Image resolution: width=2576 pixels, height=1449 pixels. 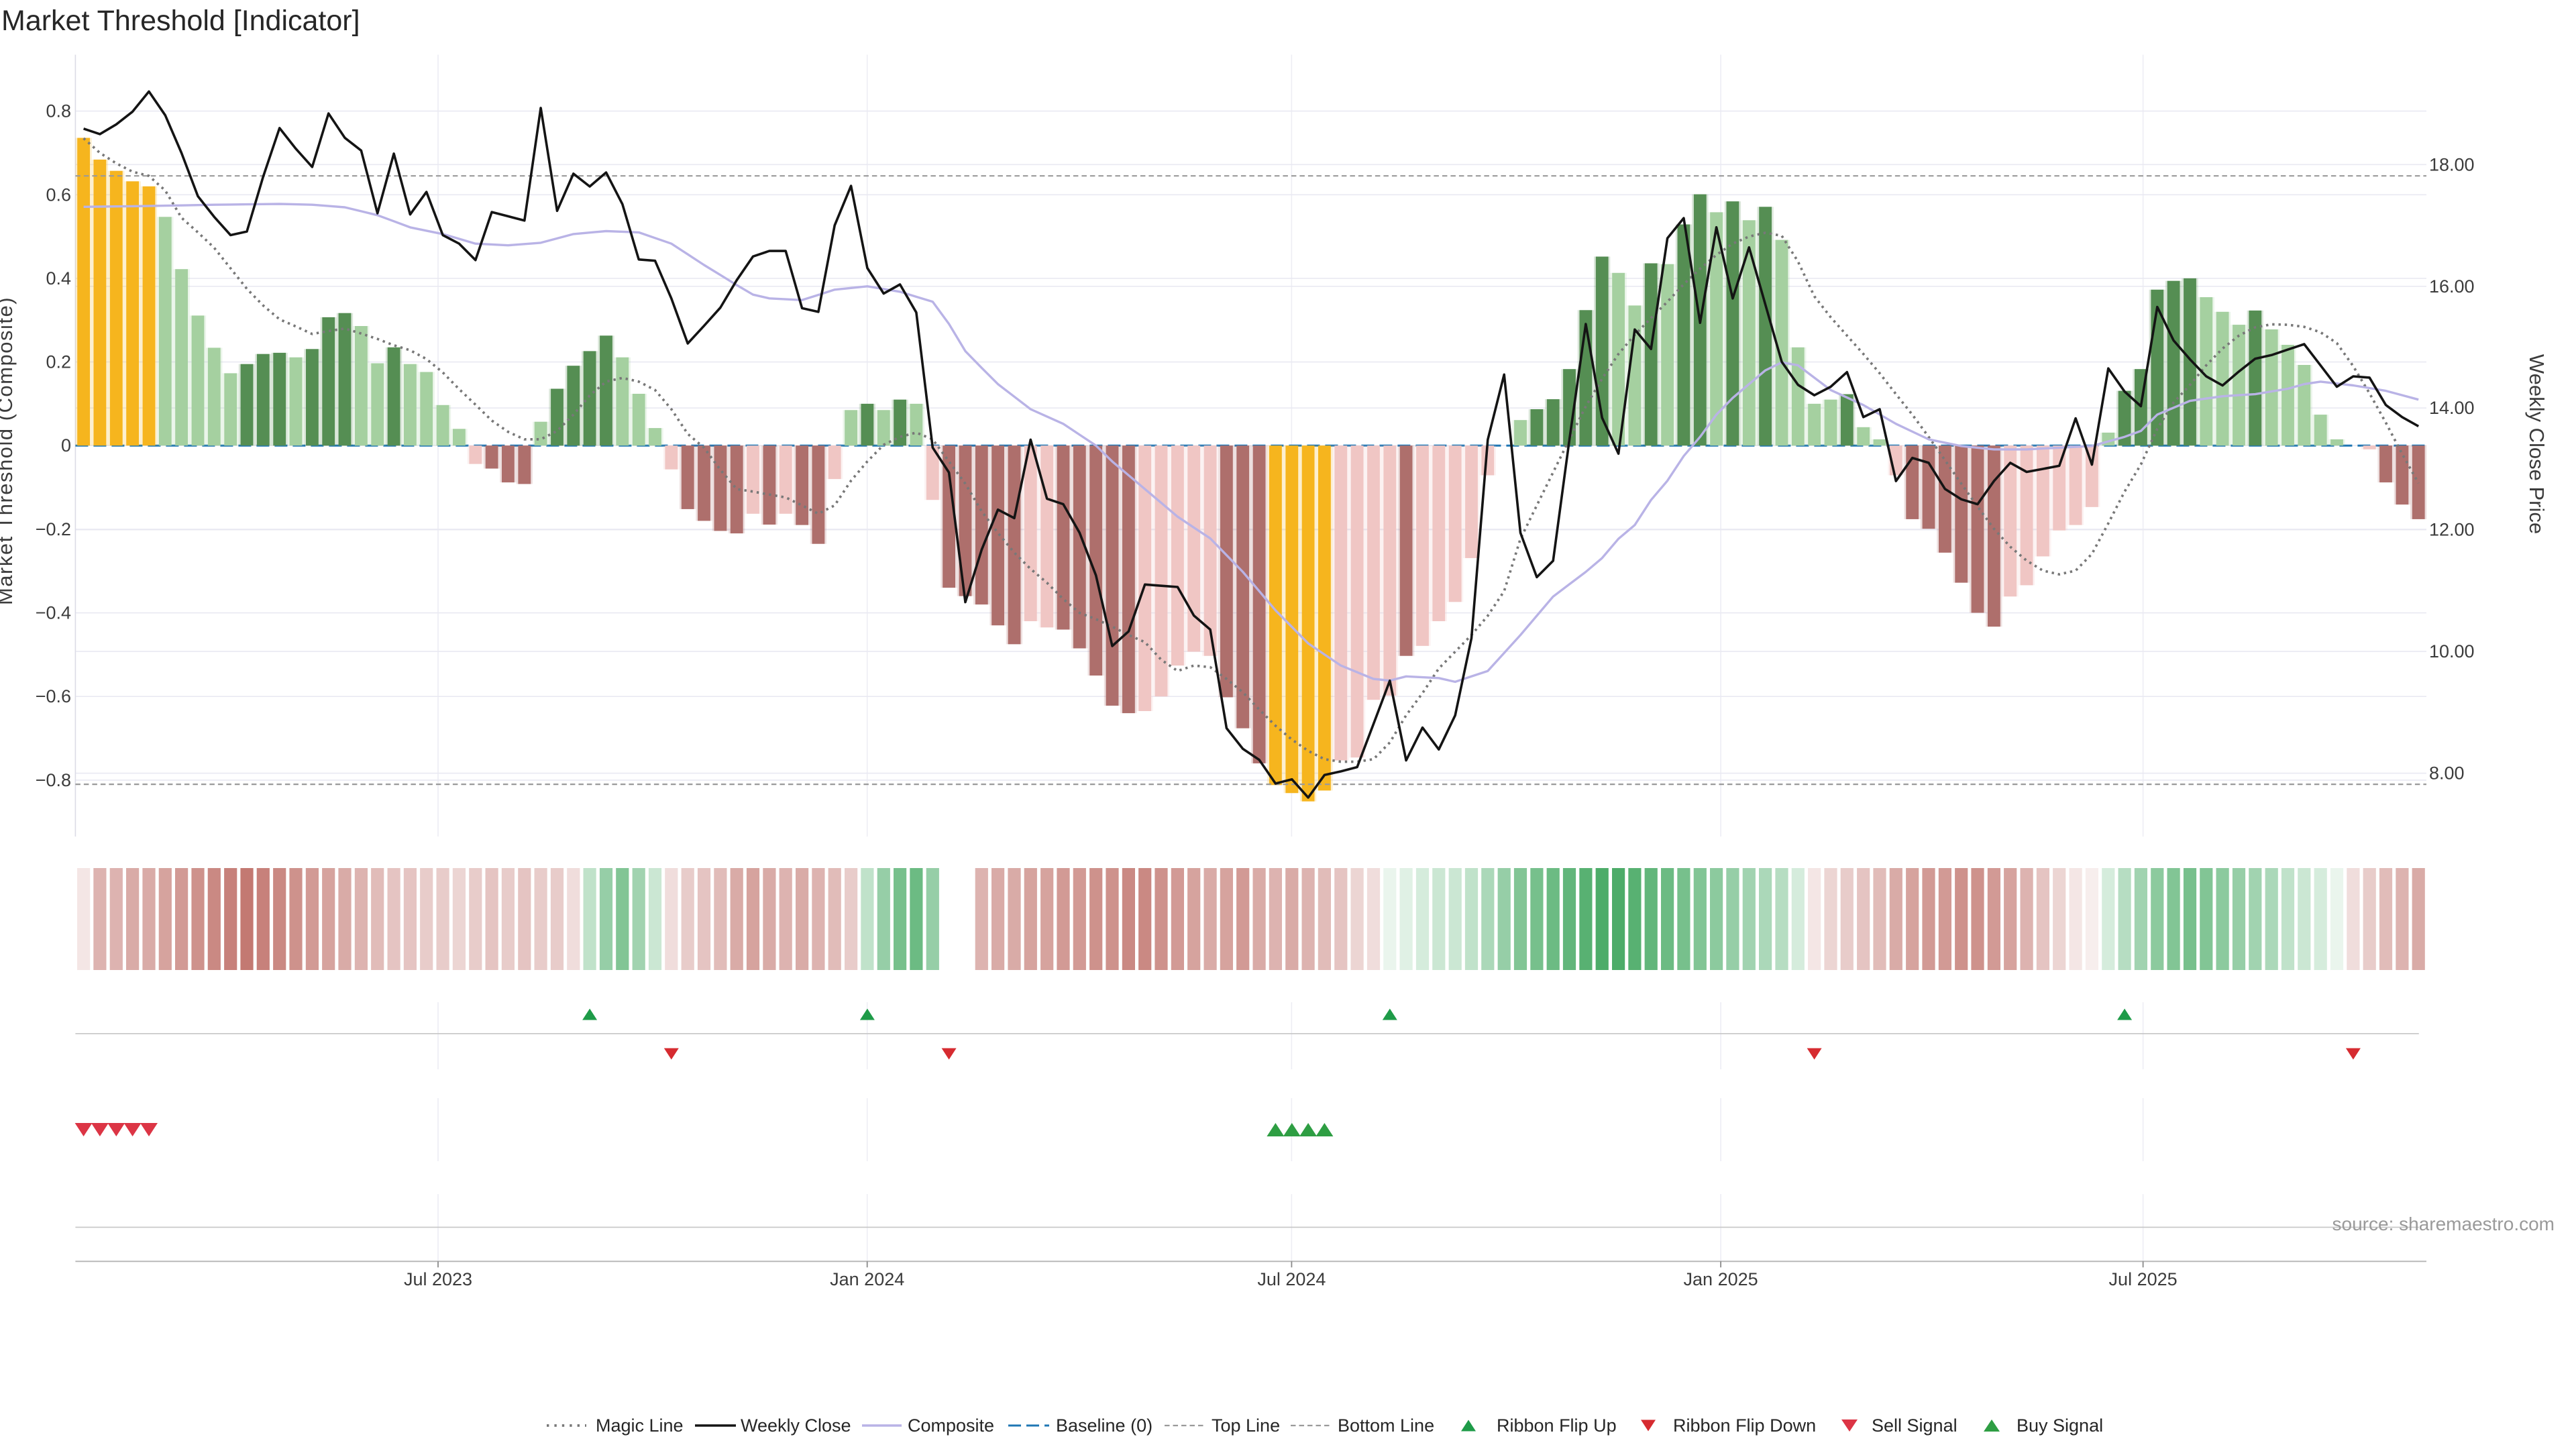 I want to click on svg-text: 0.2, so click(x=58, y=362).